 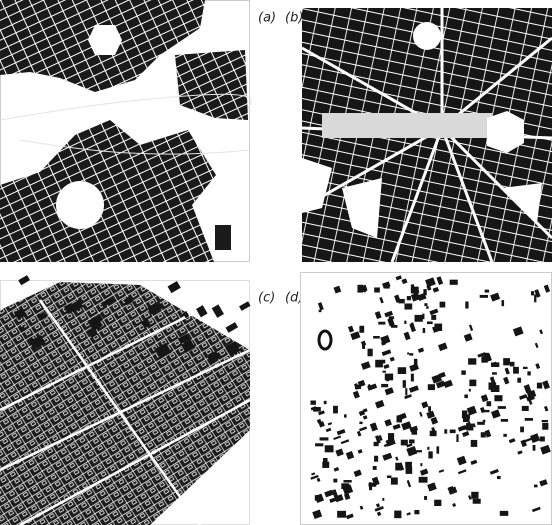 What do you see at coordinates (108, 191) in the screenshot?
I see `urban-area` at bounding box center [108, 191].